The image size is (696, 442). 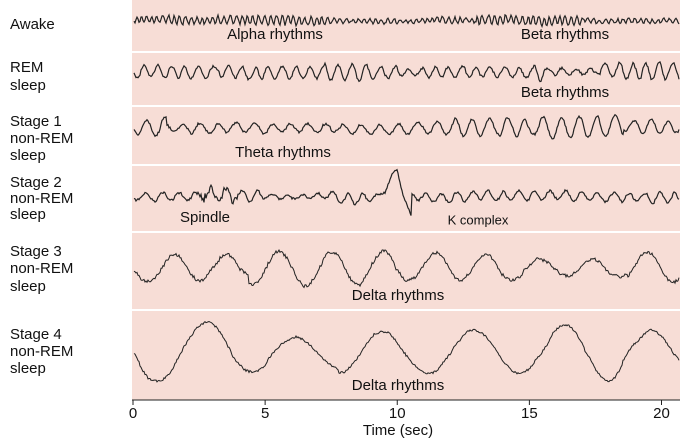 I want to click on x-tick-label: 15, so click(x=529, y=413).